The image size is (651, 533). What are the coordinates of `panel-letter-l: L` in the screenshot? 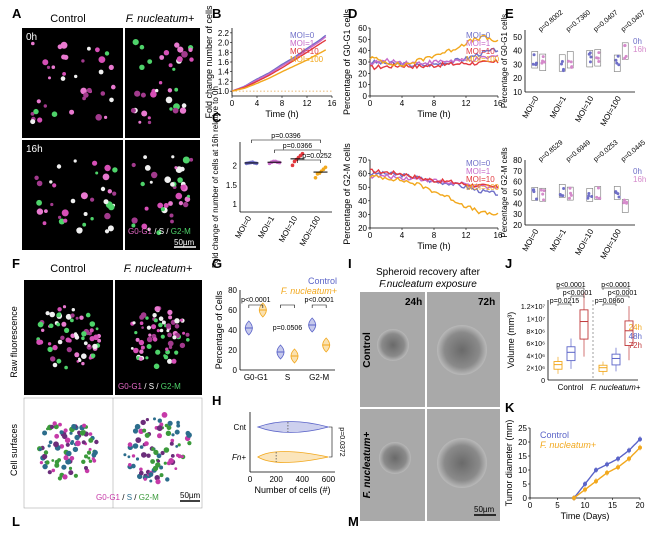 It's located at (16, 521).